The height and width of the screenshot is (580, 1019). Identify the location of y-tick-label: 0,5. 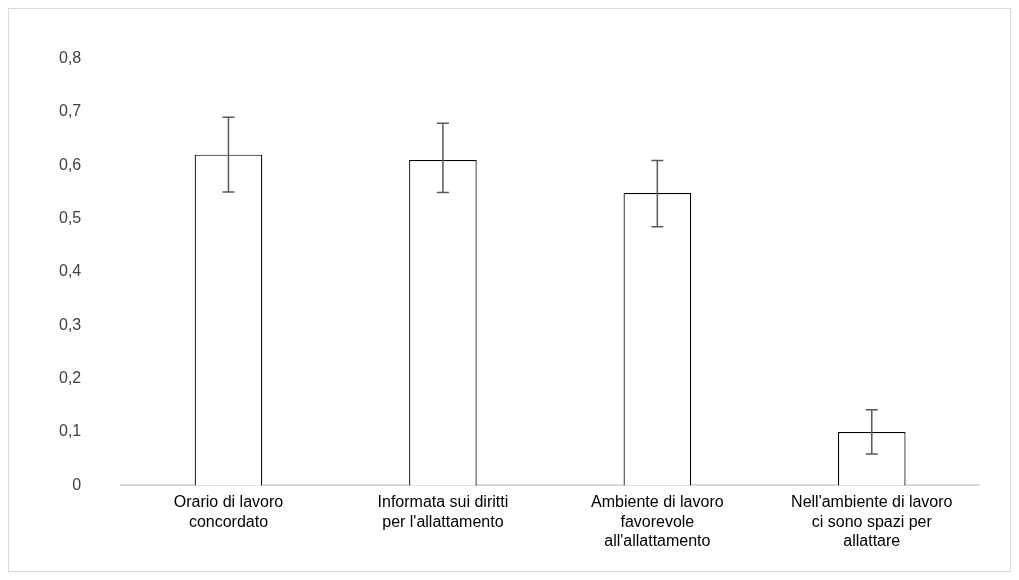
(70, 218).